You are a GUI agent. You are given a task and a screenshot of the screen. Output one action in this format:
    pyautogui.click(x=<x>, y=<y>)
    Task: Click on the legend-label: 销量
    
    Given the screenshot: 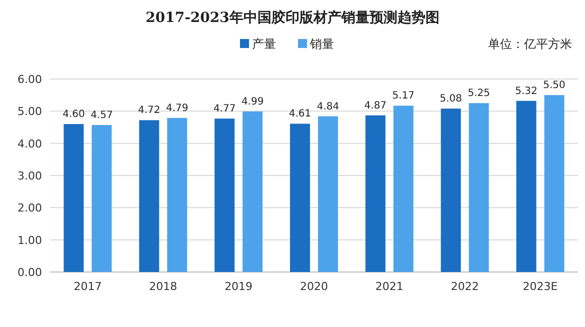 What is the action you would take?
    pyautogui.click(x=321, y=44)
    